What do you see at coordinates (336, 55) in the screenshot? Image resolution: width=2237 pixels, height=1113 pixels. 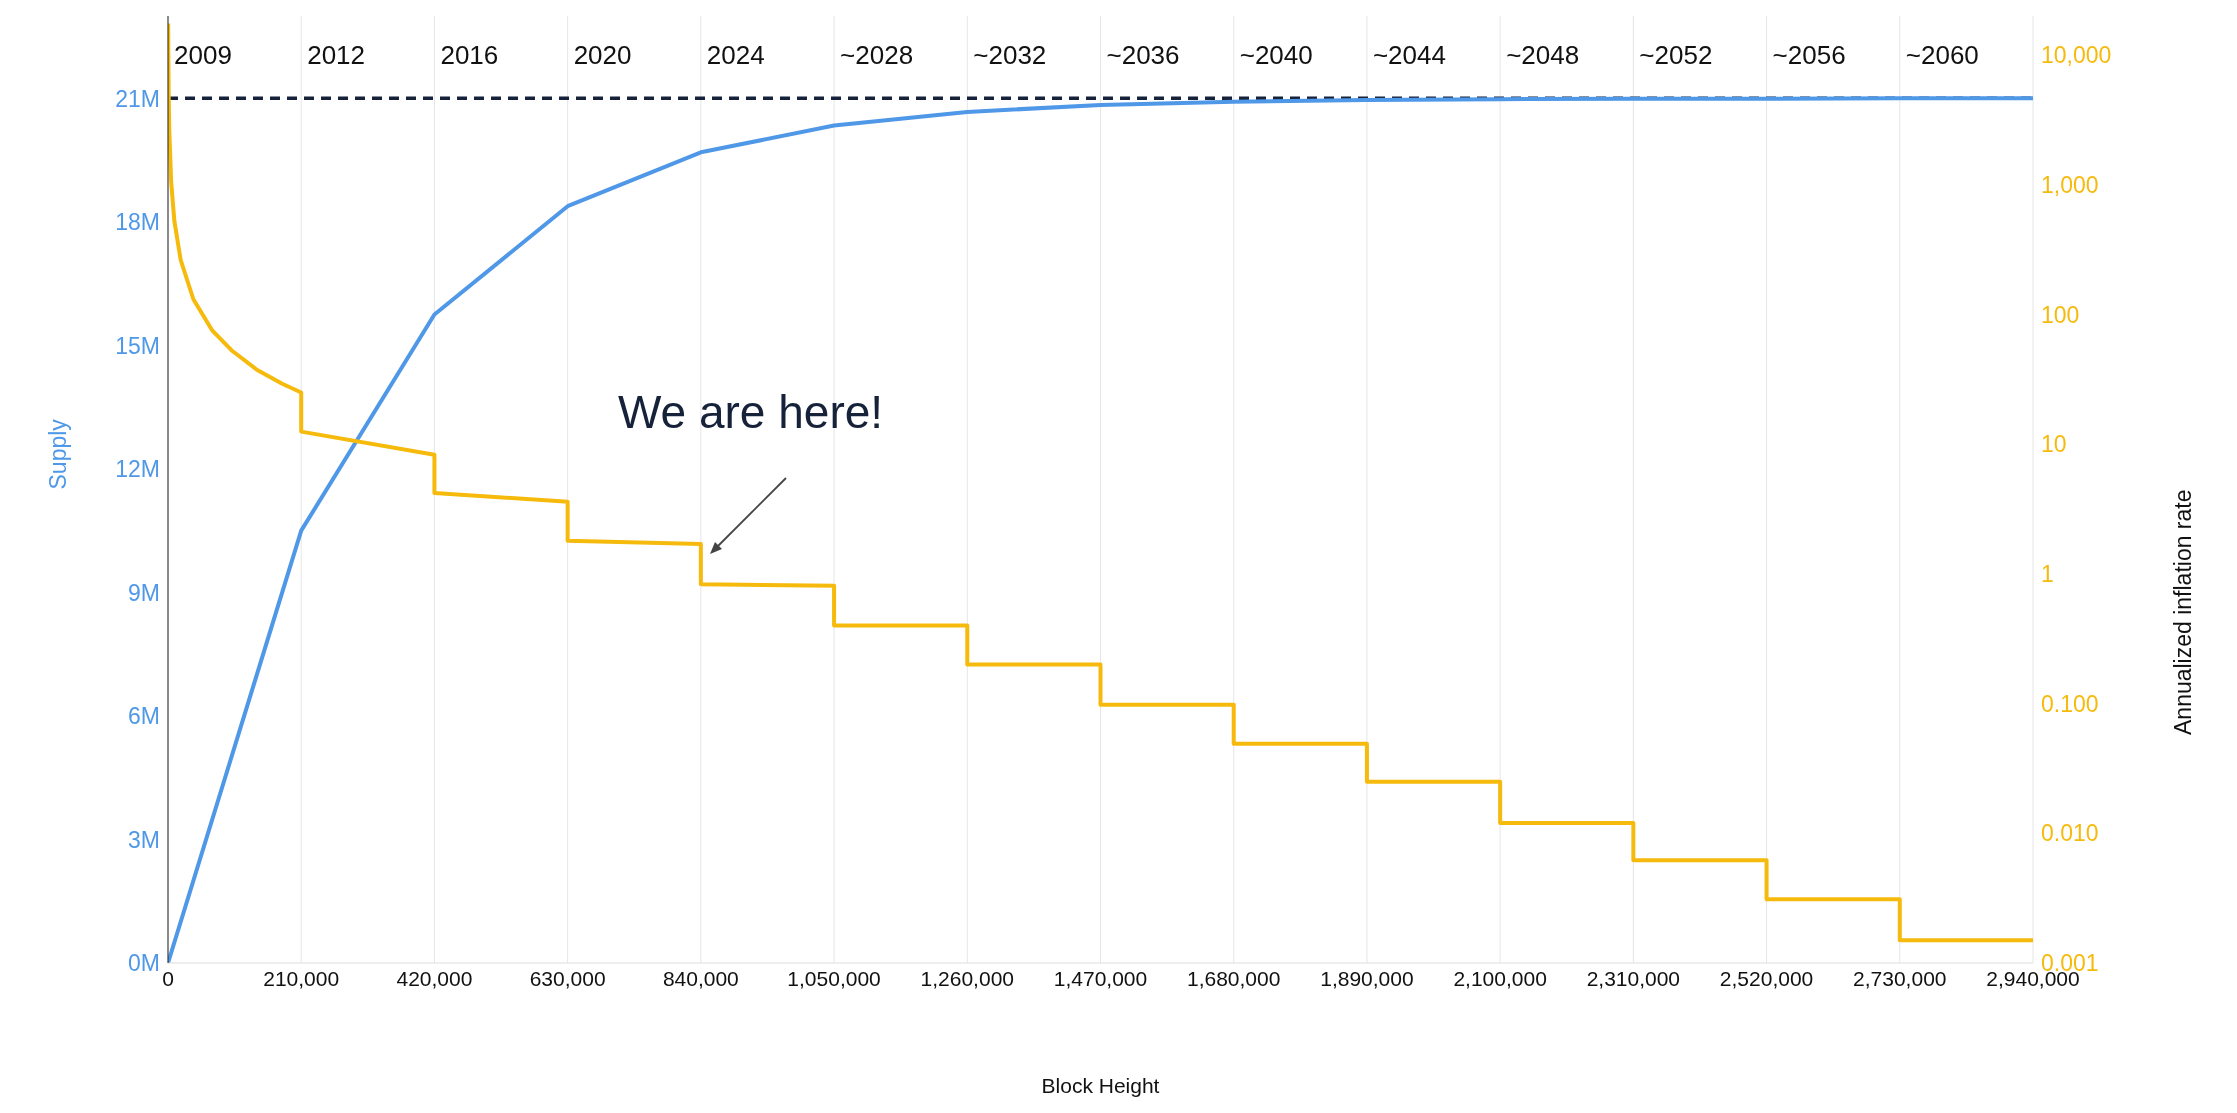 I see `annotation: 2012` at bounding box center [336, 55].